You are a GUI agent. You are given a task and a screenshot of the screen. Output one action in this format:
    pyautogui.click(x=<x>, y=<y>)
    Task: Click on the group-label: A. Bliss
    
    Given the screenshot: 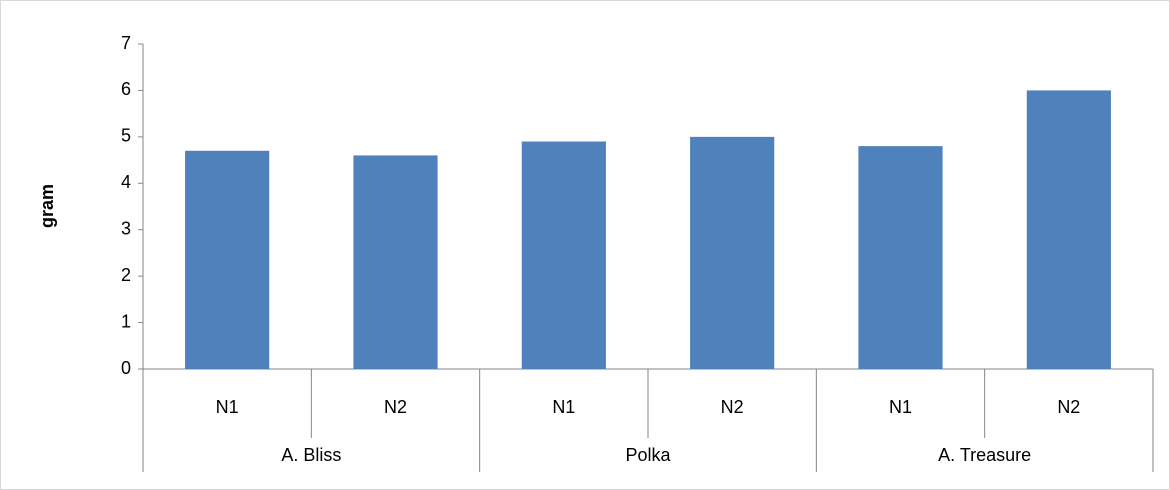 What is the action you would take?
    pyautogui.click(x=311, y=455)
    